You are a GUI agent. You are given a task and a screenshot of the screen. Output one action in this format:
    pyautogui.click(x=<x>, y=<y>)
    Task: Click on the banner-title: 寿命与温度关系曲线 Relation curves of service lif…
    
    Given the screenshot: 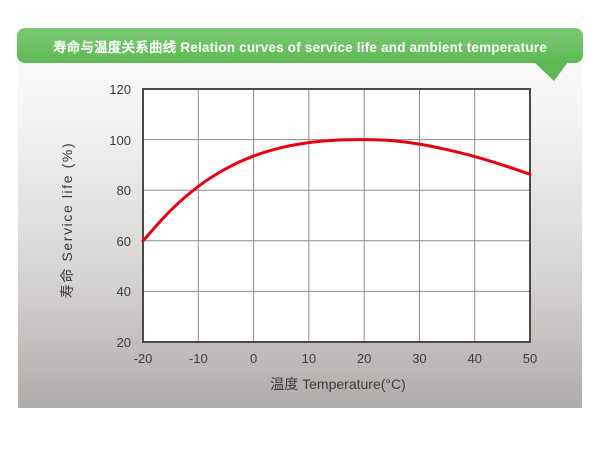 What is the action you would take?
    pyautogui.click(x=300, y=47)
    